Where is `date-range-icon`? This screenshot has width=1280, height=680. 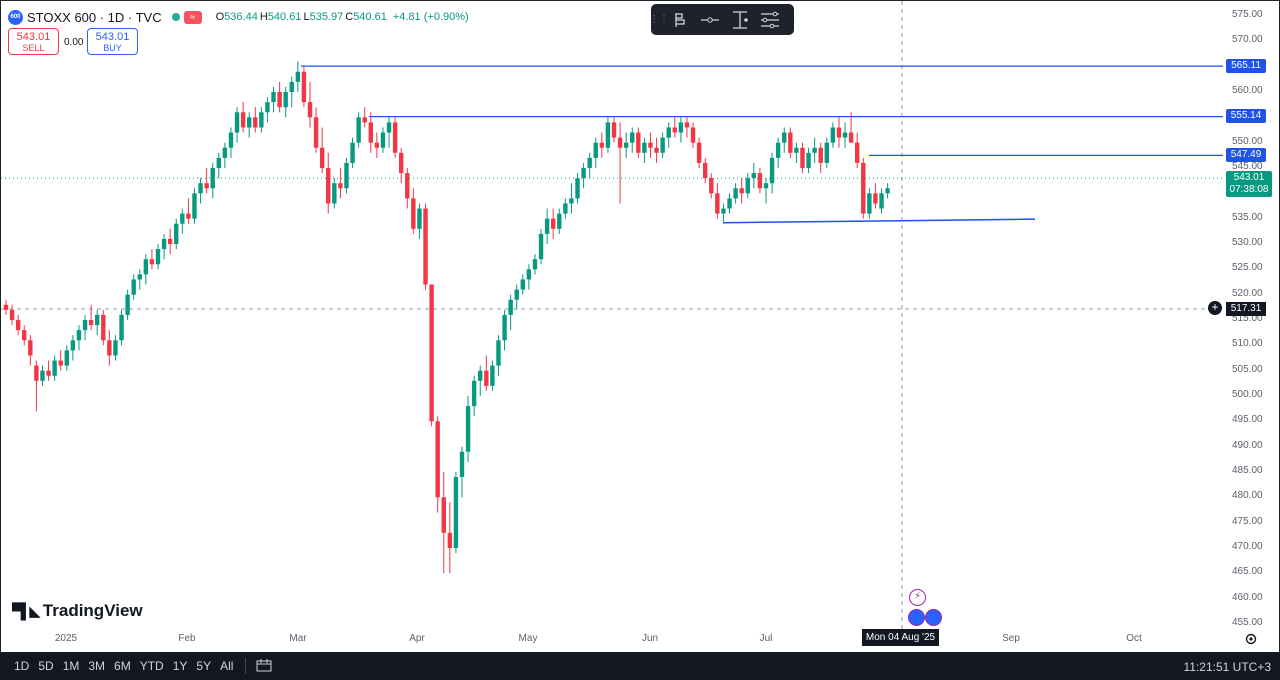 date-range-icon is located at coordinates (264, 666).